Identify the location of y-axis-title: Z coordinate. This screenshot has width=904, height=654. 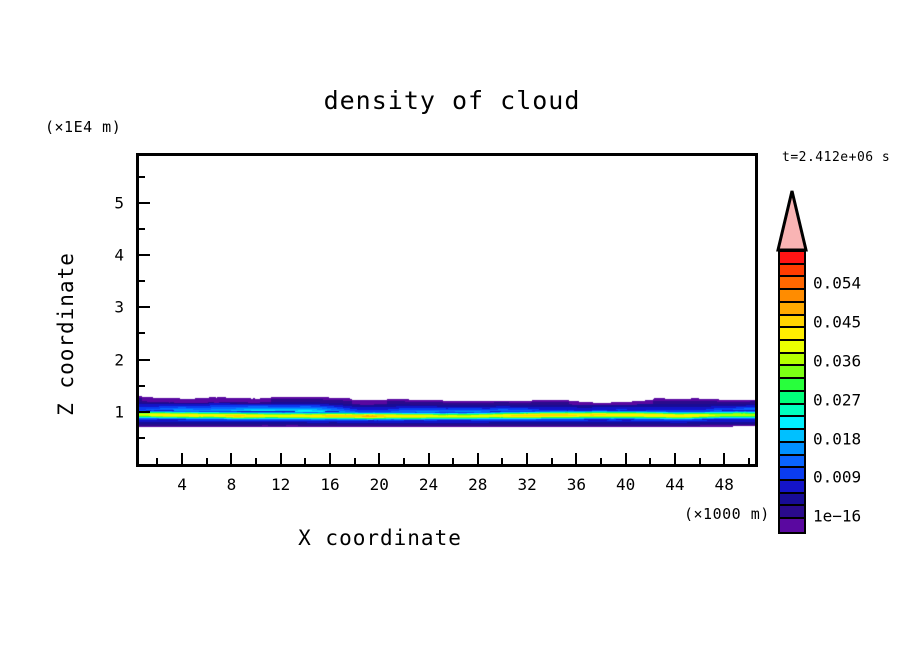
(66, 334).